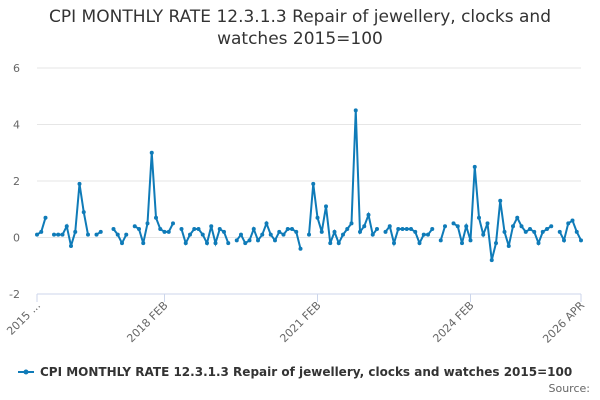  What do you see at coordinates (453, 322) in the screenshot?
I see `x-tick-label: 2024 FEB` at bounding box center [453, 322].